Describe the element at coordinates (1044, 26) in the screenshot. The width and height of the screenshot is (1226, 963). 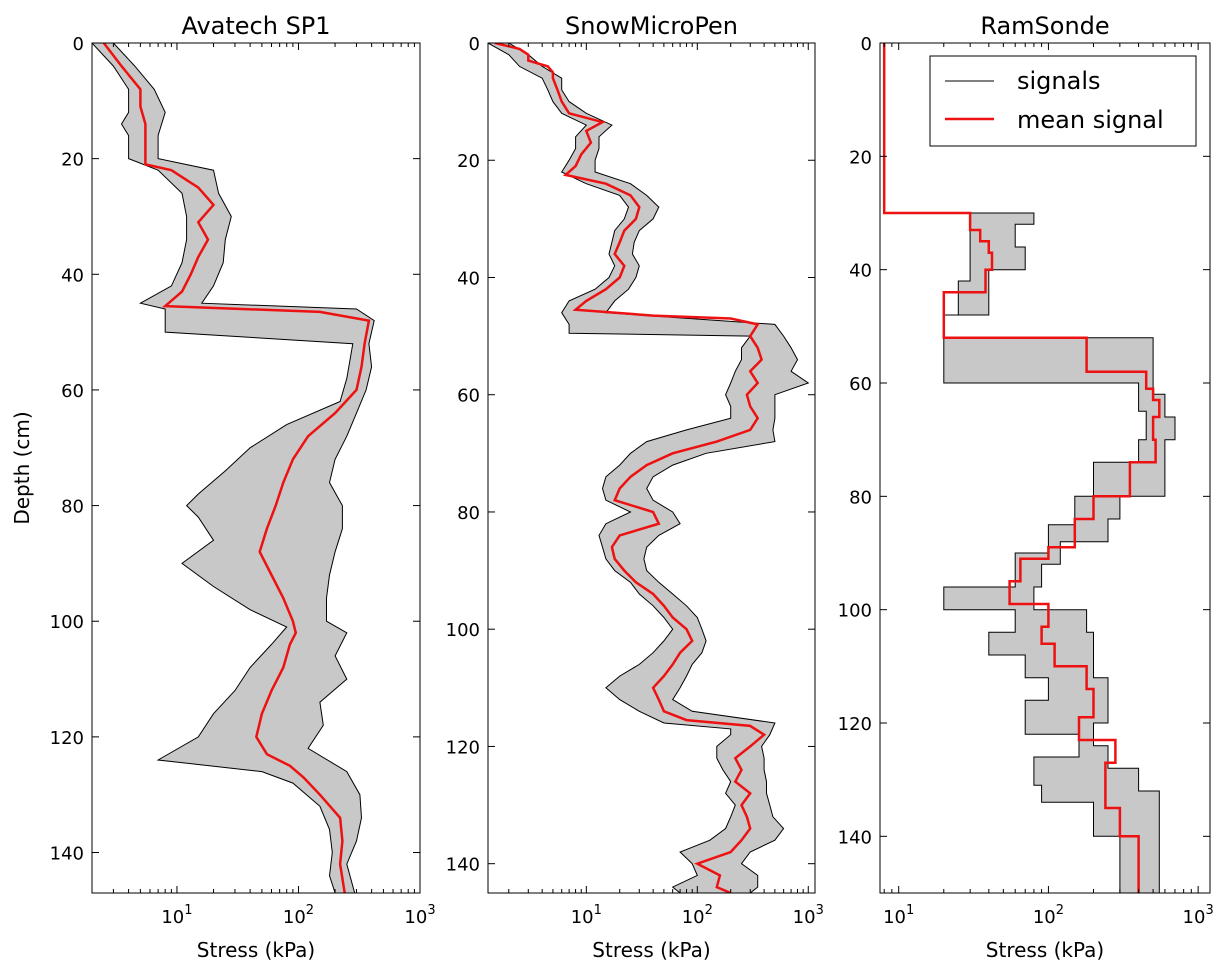
I see `chart-title: RamSonde` at that location.